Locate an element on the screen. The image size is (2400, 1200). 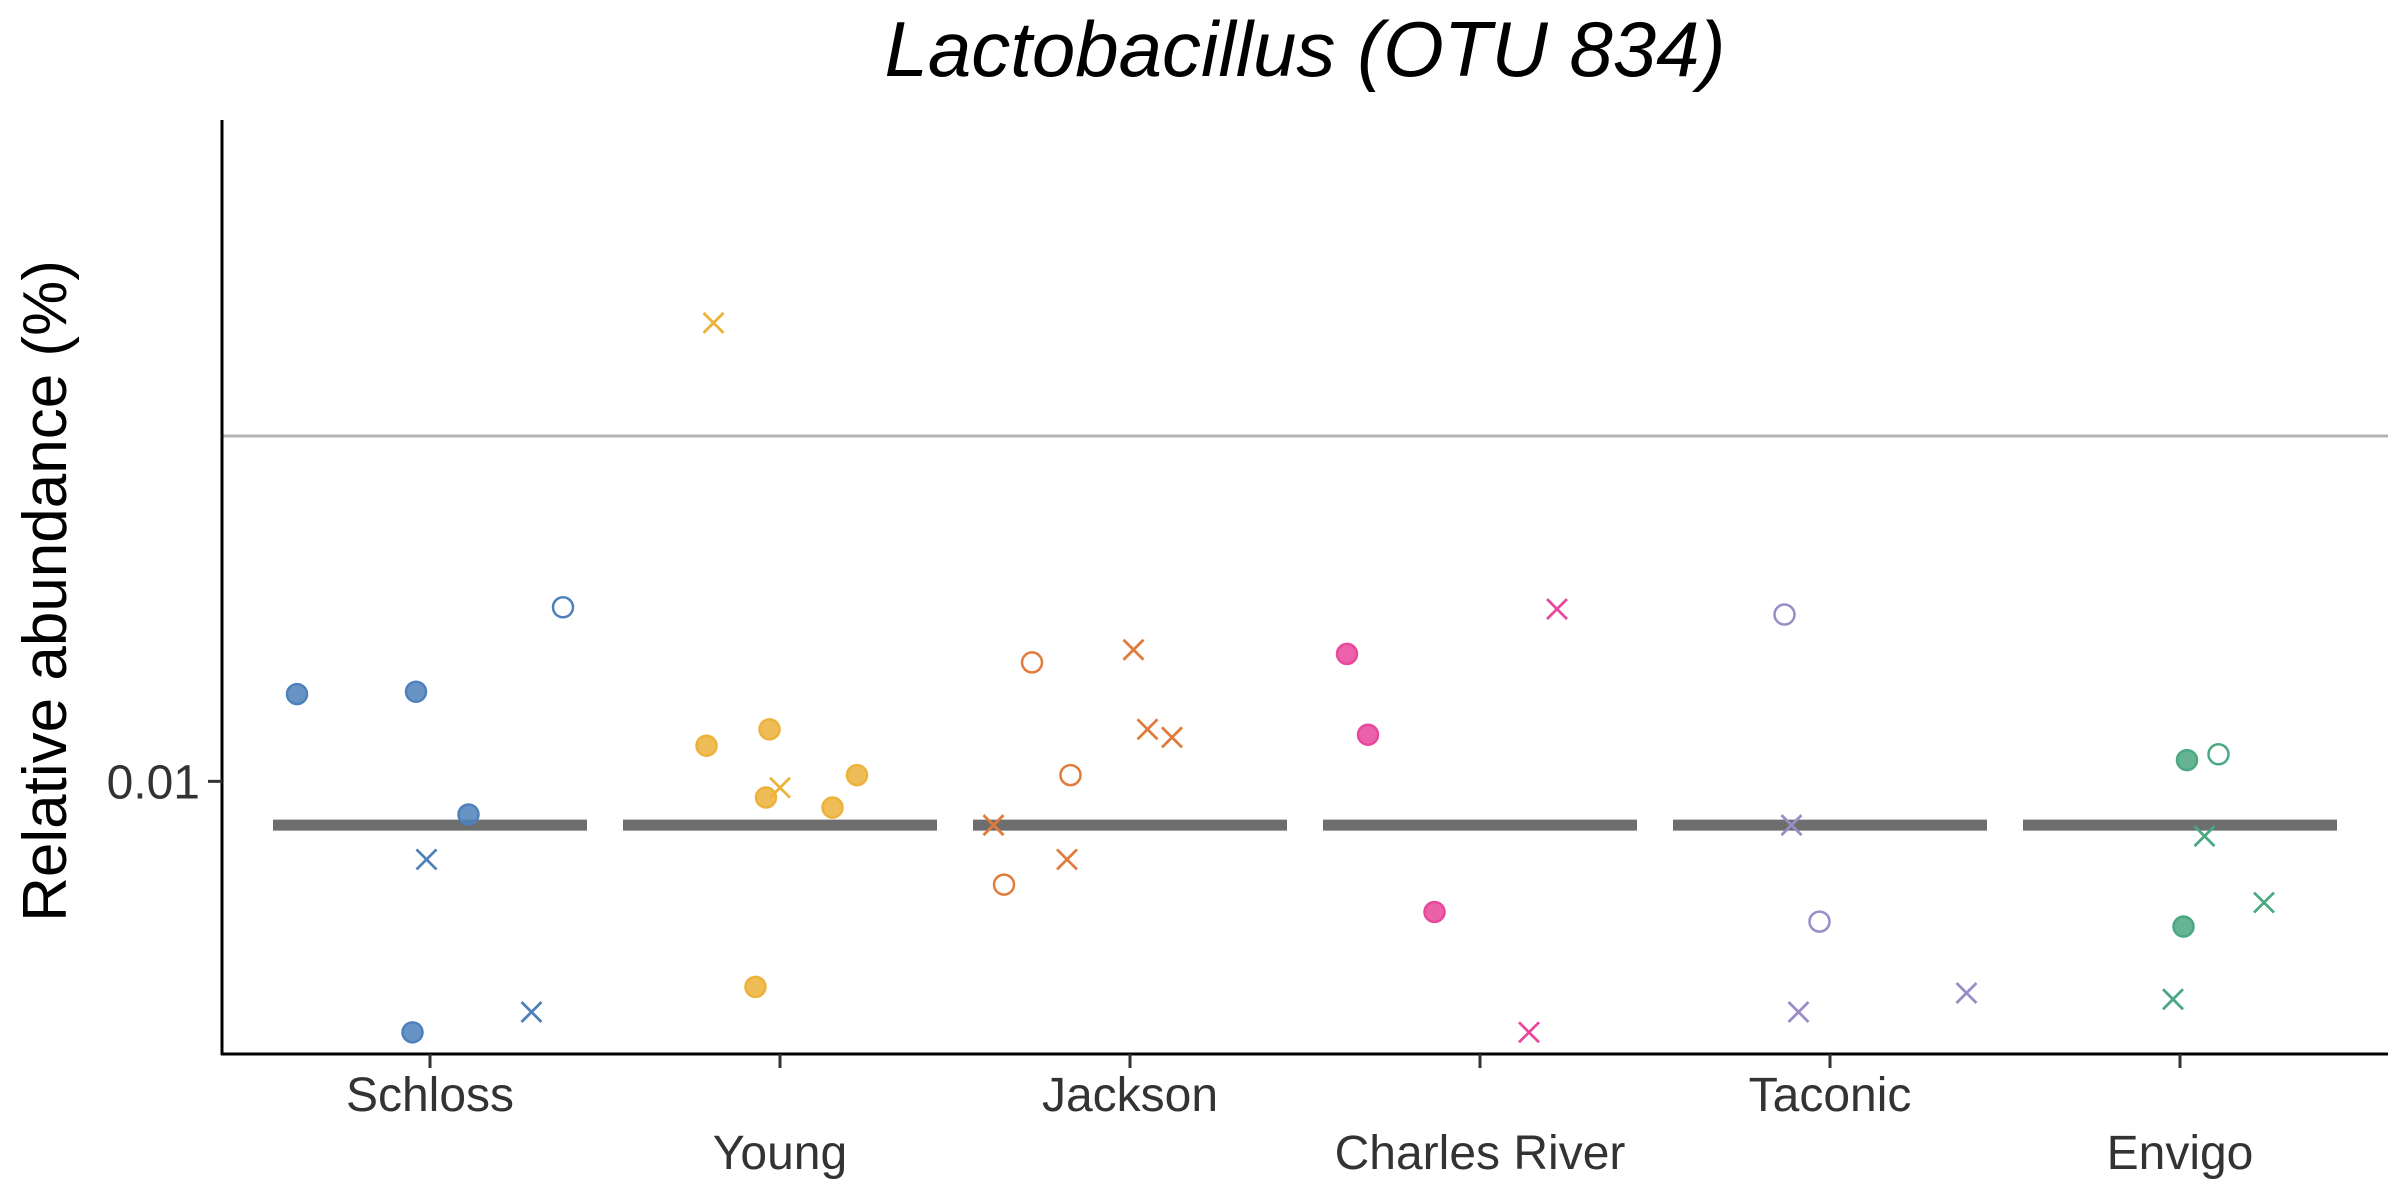
x-tick-label: Young is located at coordinates (780, 1153).